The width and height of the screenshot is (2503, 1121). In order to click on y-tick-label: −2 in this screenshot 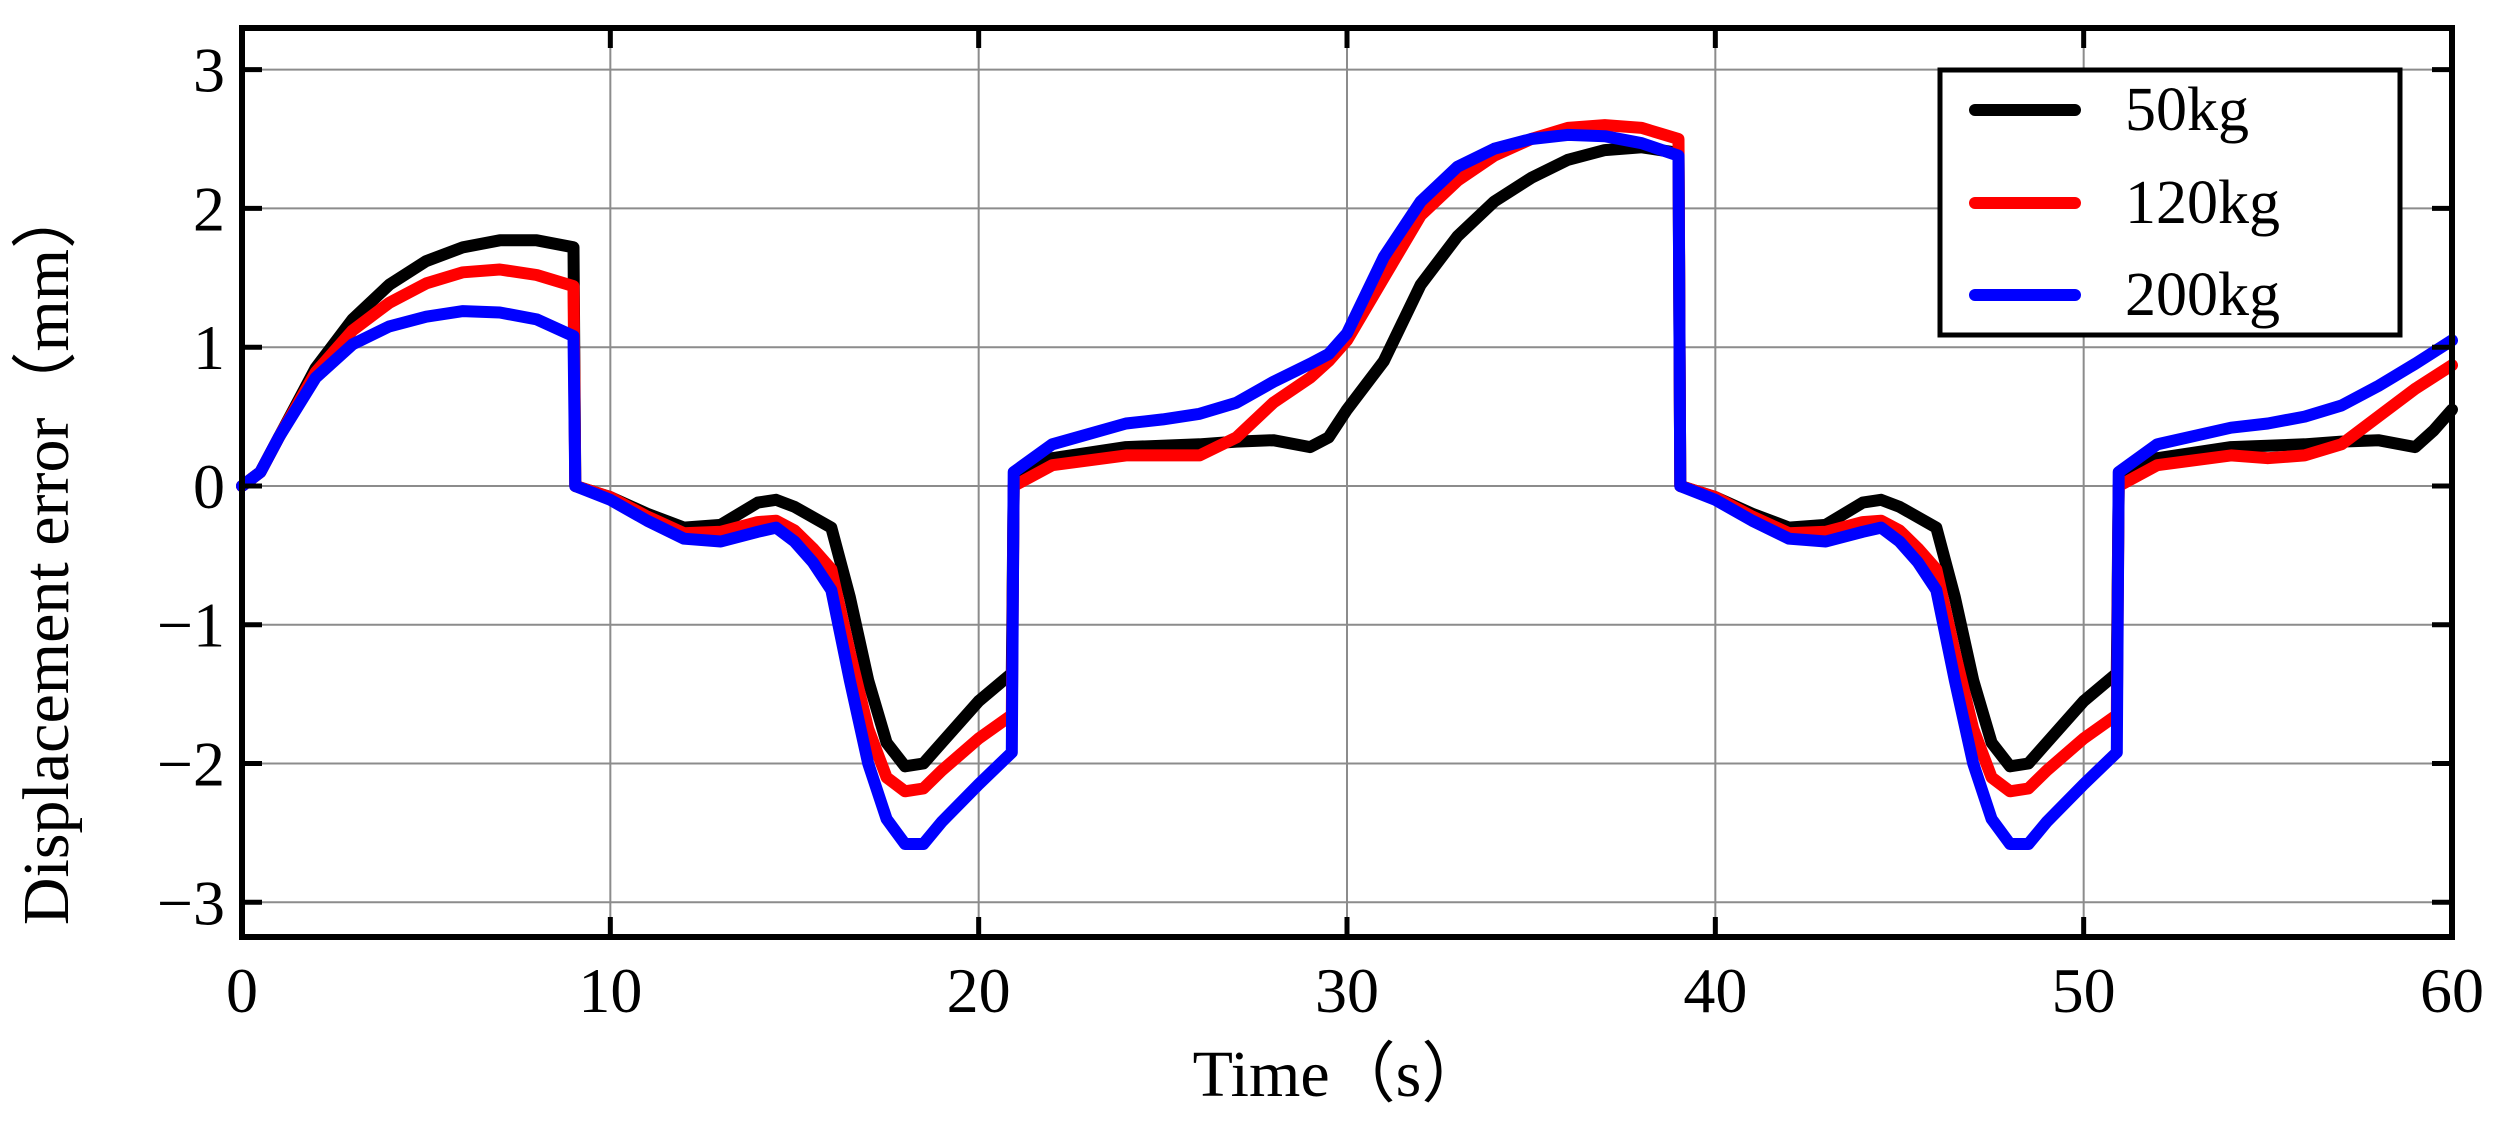, I will do `click(191, 764)`.